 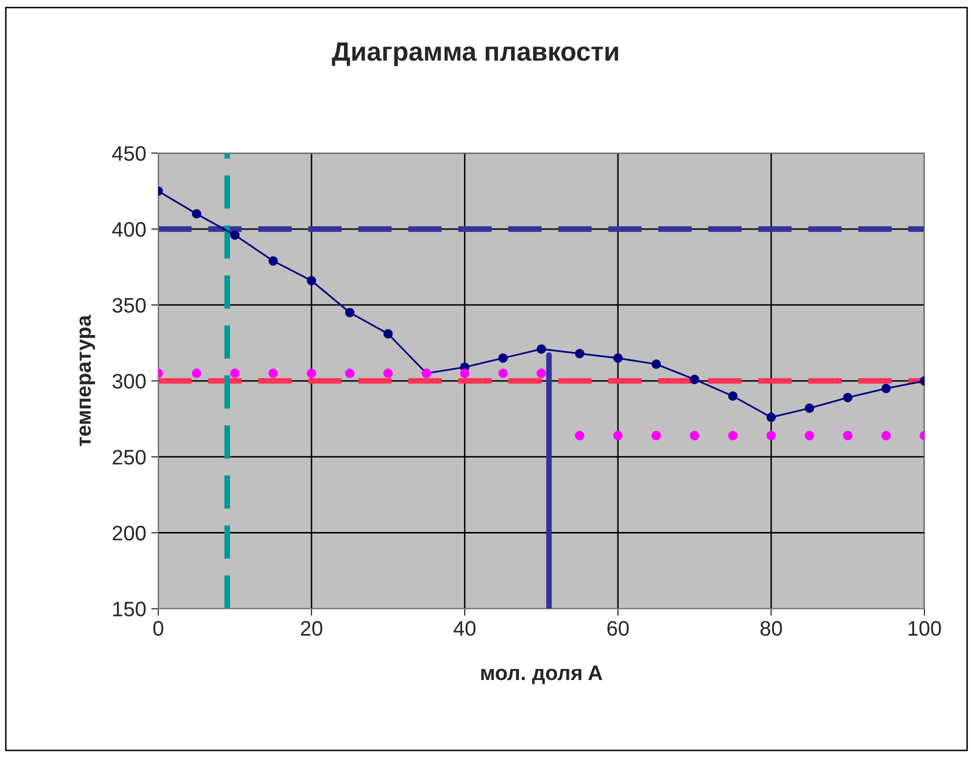 What do you see at coordinates (158, 628) in the screenshot?
I see `x-tick-label: 0` at bounding box center [158, 628].